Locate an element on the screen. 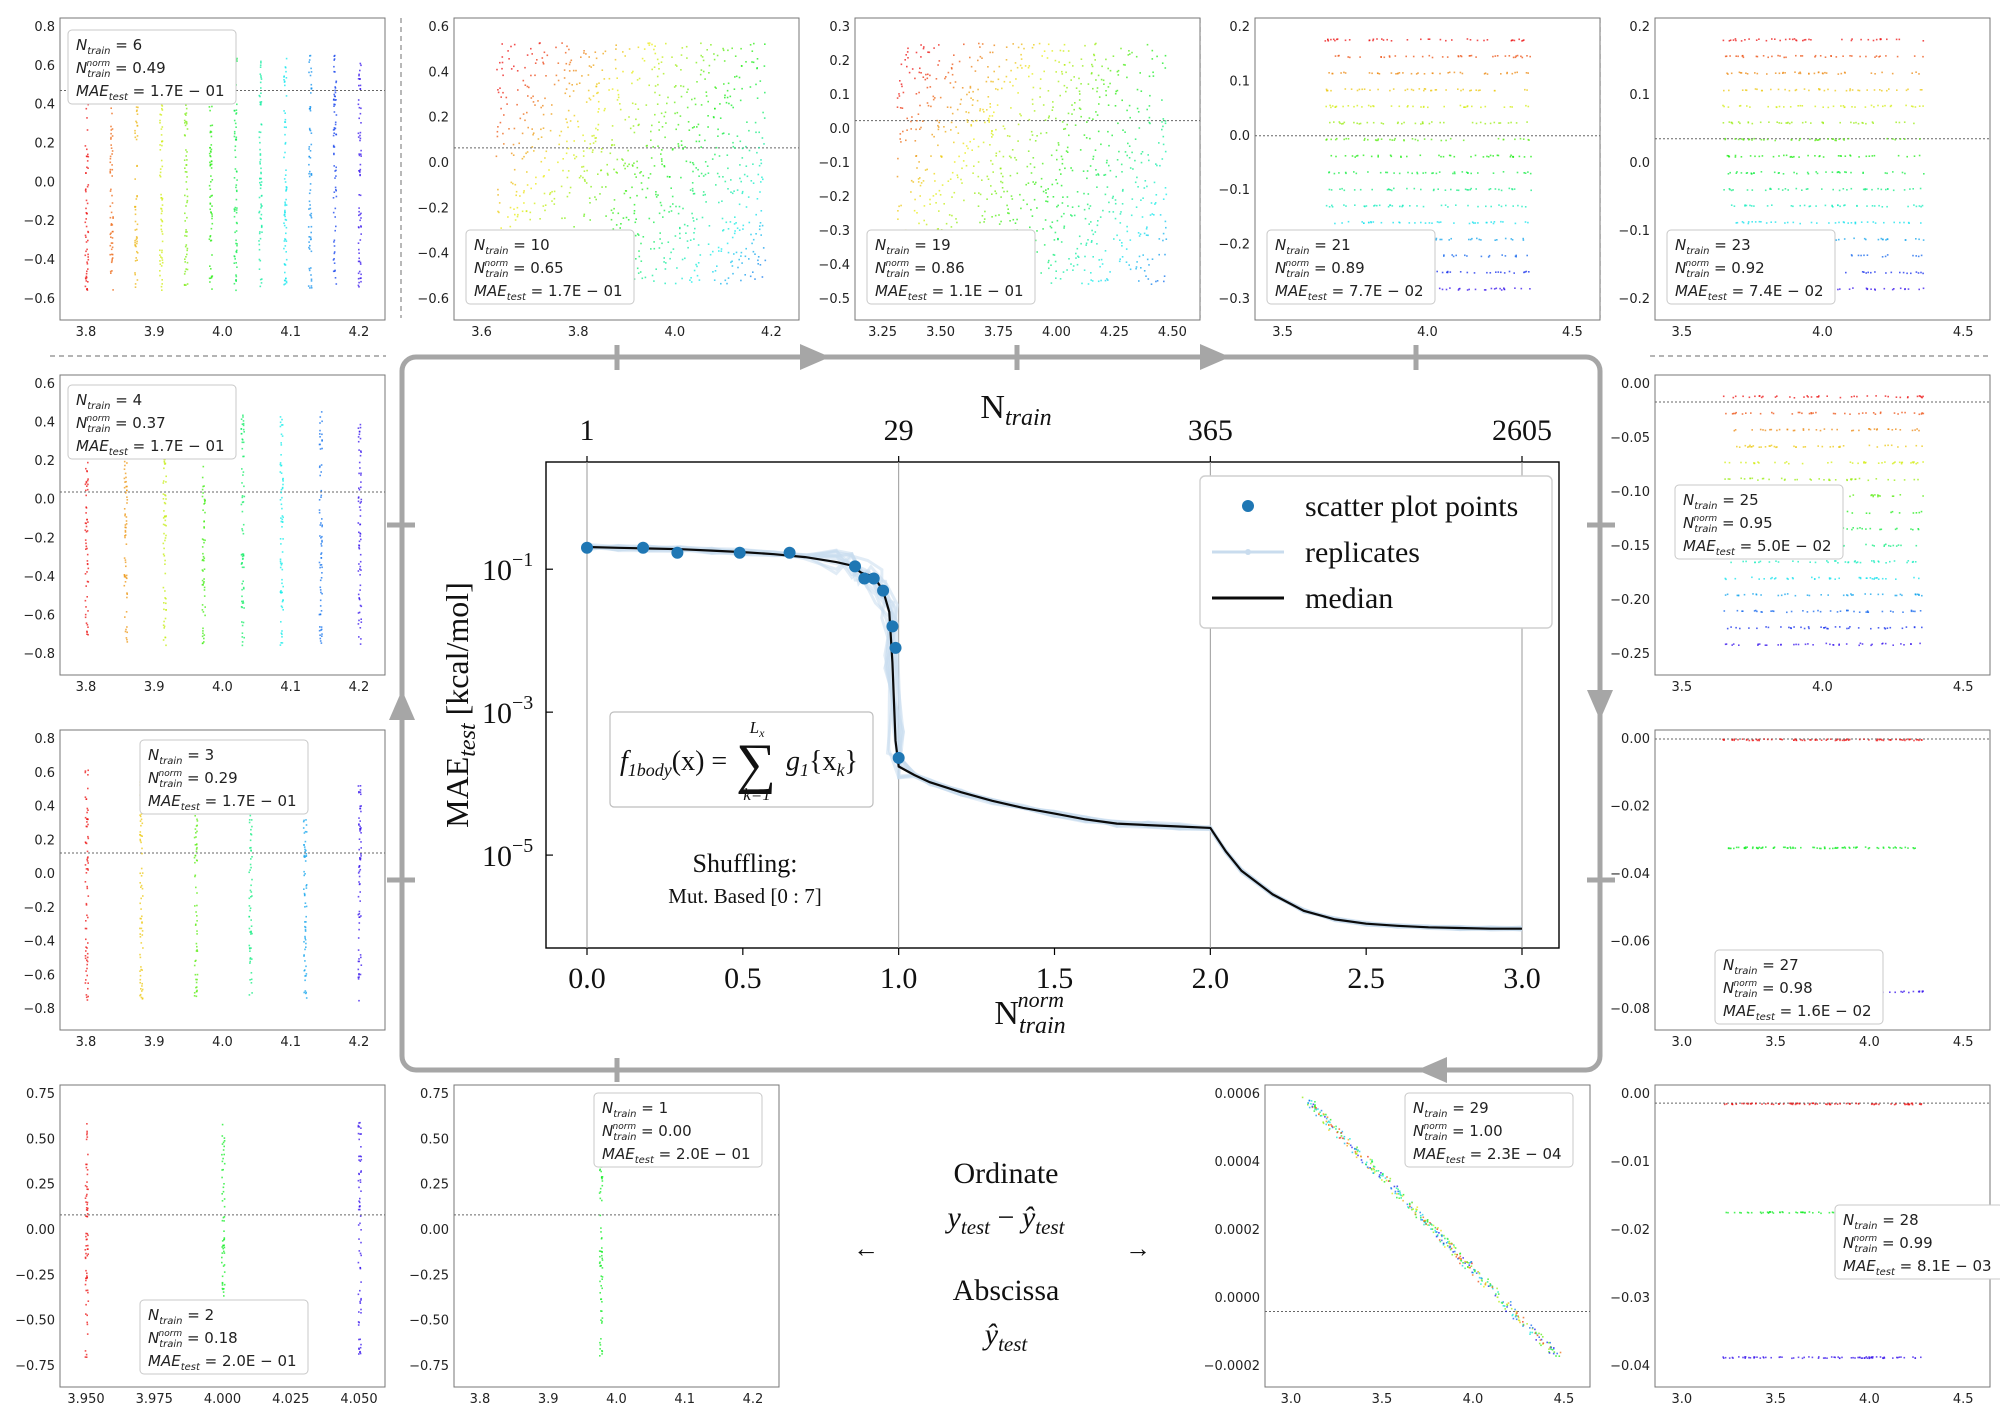 This screenshot has width=2000, height=1423. panel-y-tick-label: 0.4 is located at coordinates (44, 423).